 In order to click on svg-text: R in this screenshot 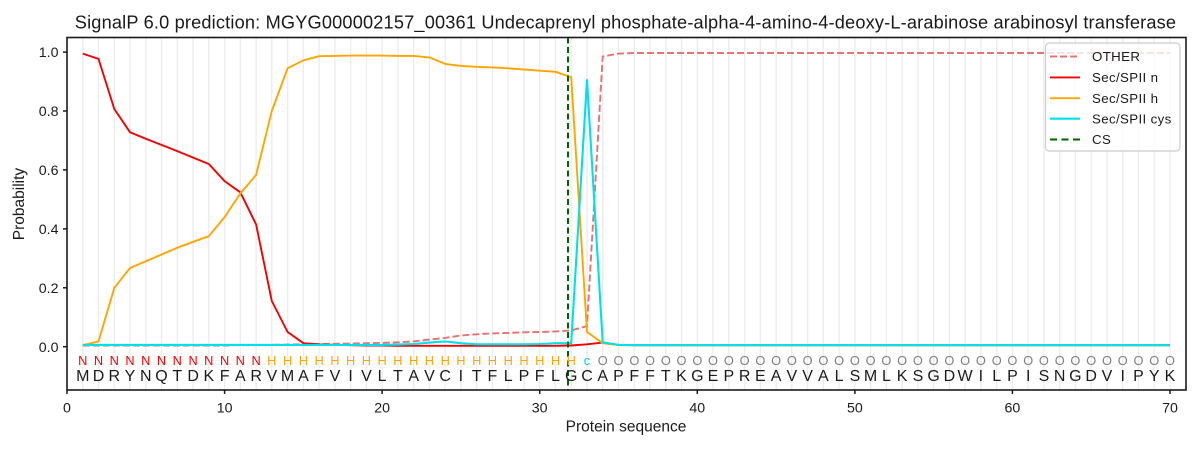, I will do `click(115, 376)`.